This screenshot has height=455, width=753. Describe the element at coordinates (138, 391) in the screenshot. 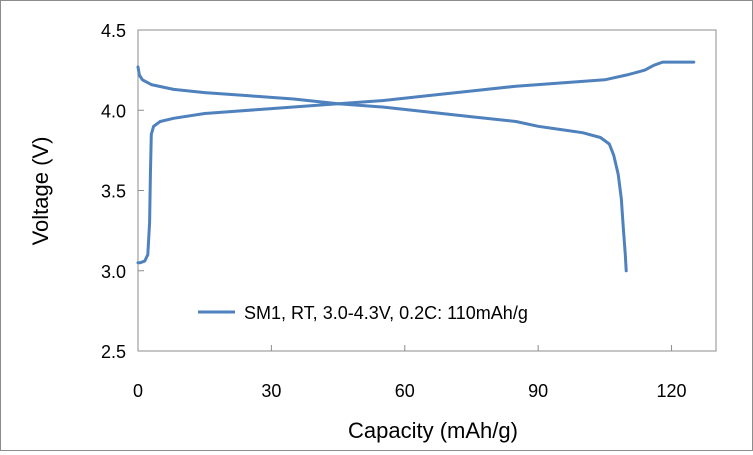

I see `x-tick-label: 0` at that location.